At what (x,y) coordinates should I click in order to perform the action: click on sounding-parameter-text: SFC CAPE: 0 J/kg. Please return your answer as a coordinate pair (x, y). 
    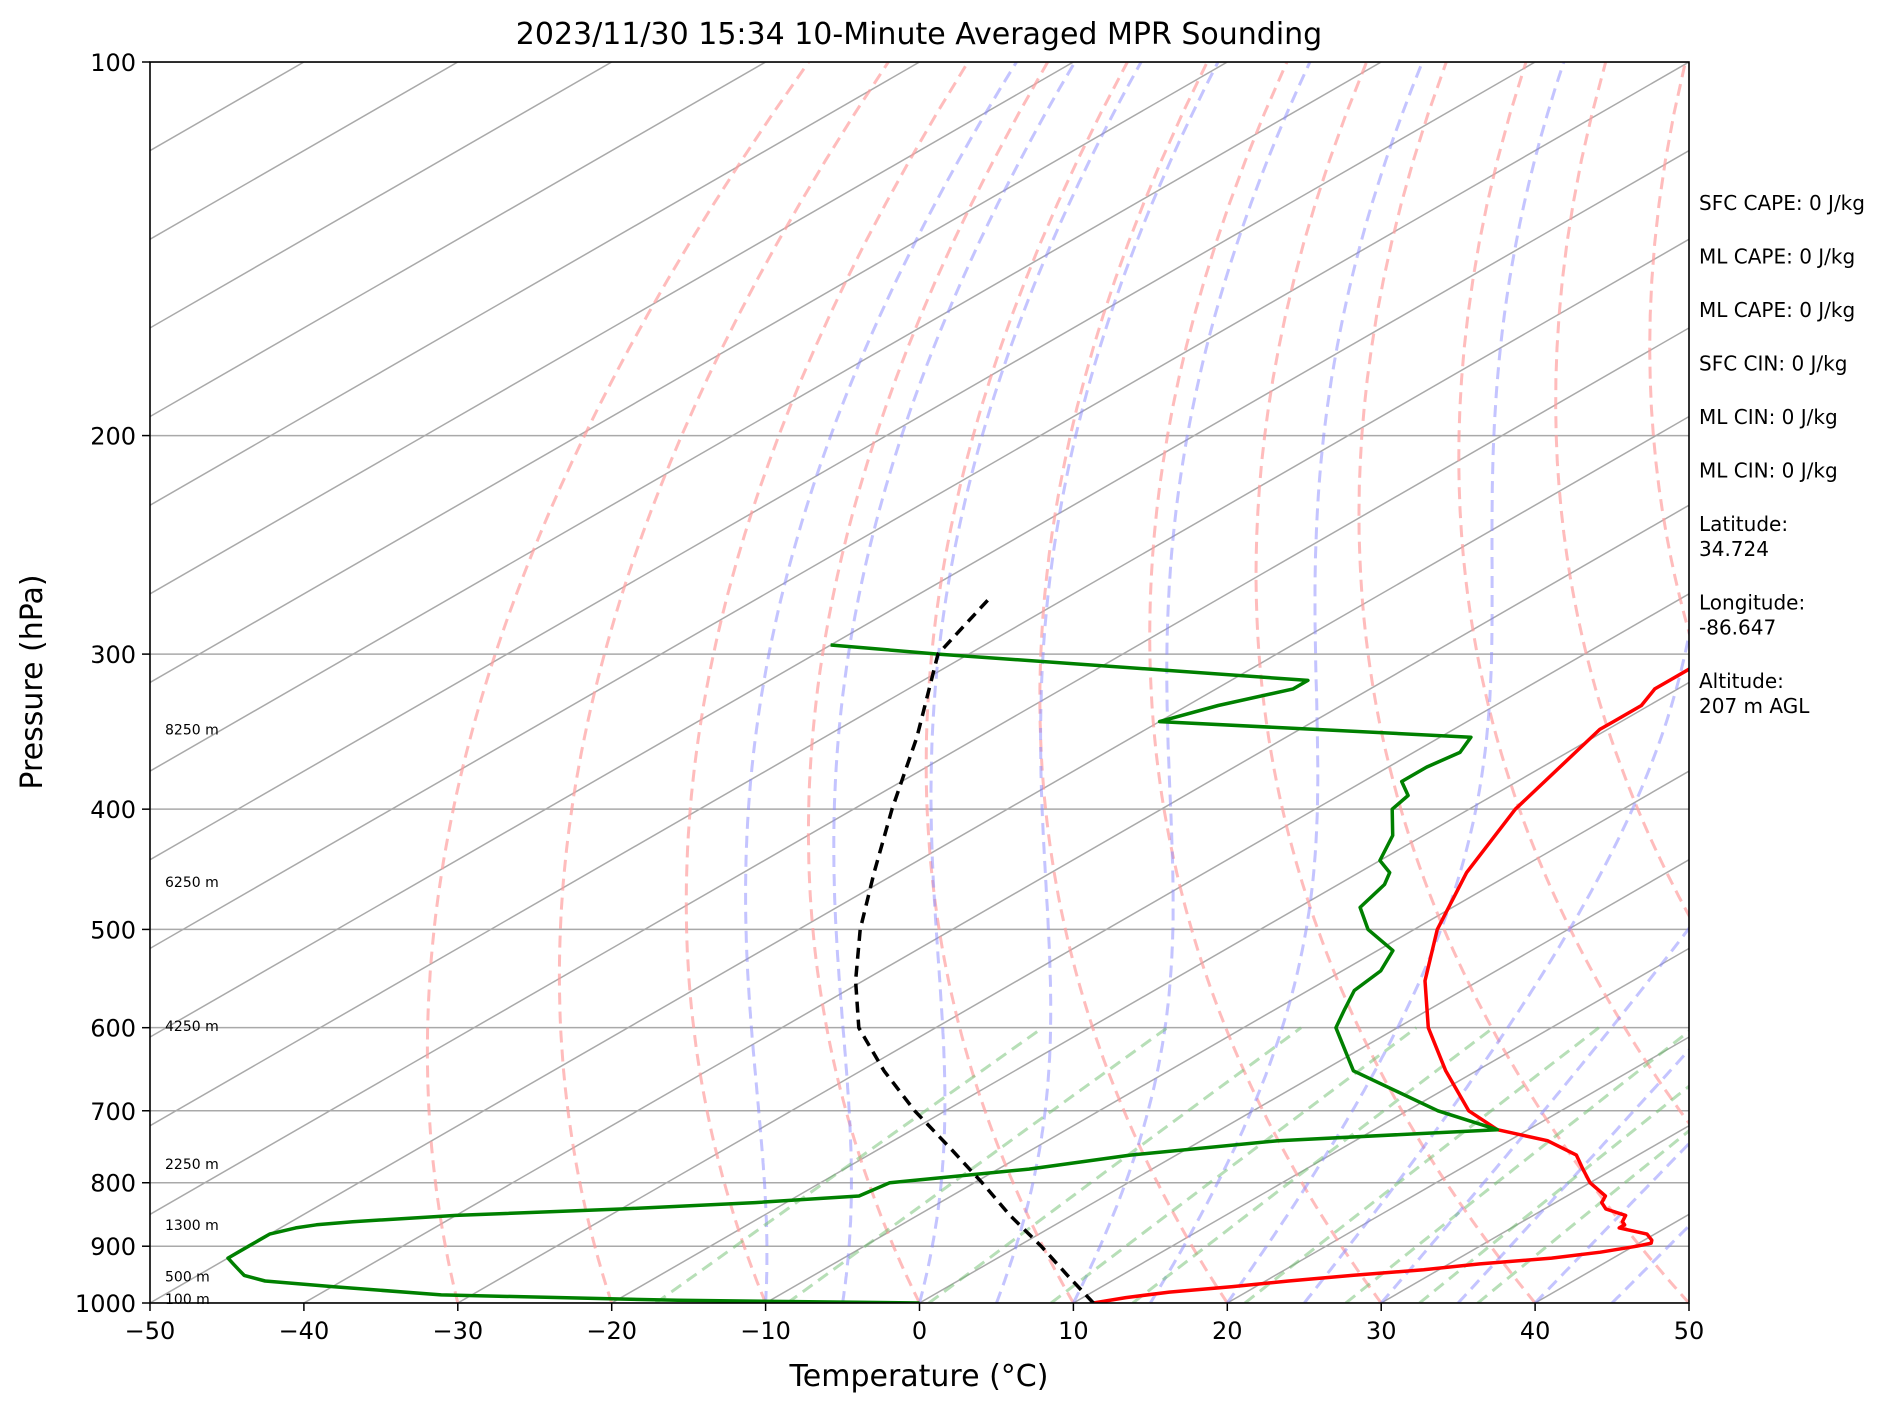
    Looking at the image, I should click on (1782, 203).